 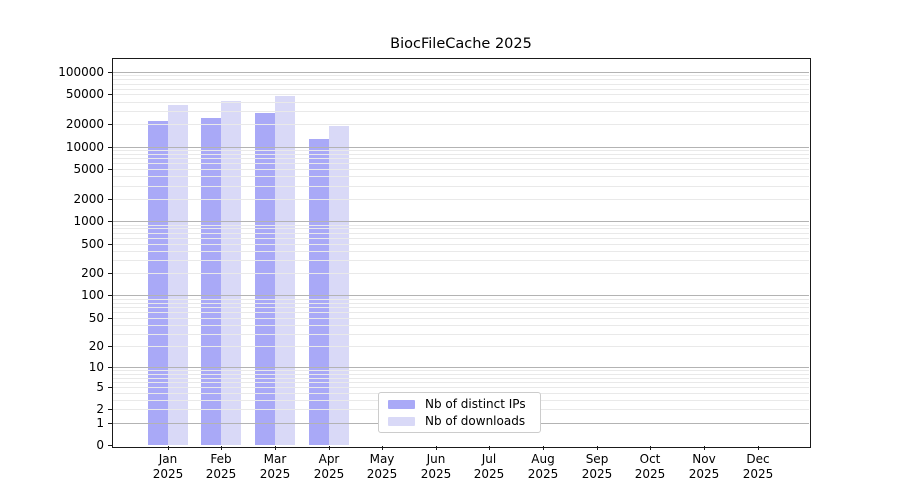 What do you see at coordinates (401, 421) in the screenshot?
I see `legend-swatch-downloads` at bounding box center [401, 421].